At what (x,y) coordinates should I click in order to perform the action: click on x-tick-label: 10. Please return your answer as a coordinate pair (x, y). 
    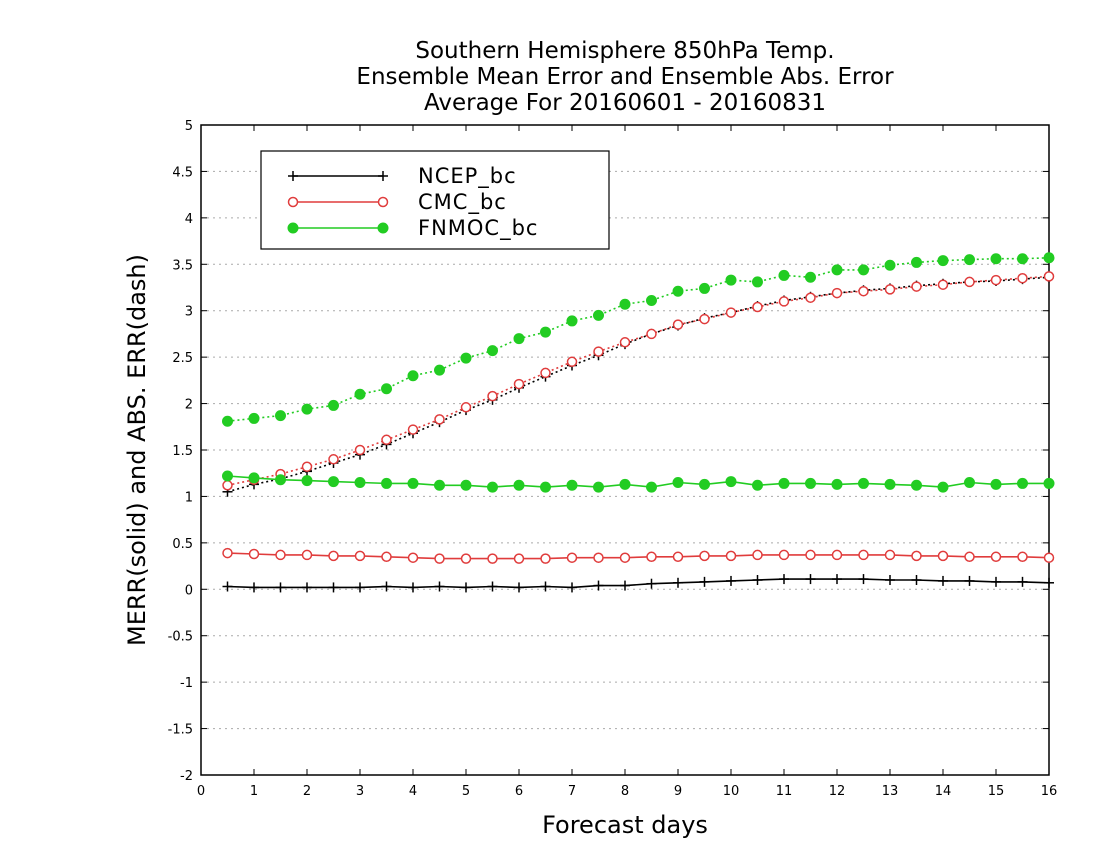
    Looking at the image, I should click on (731, 791).